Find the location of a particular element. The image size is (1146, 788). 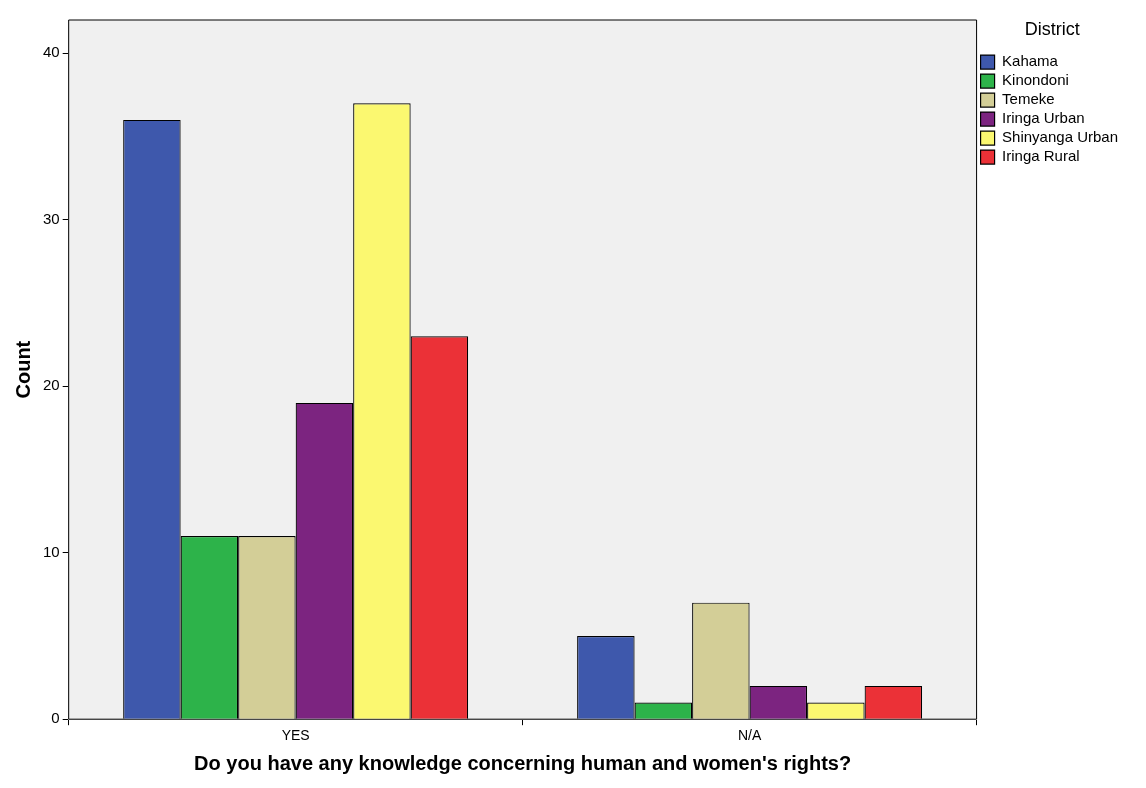

y-tick-label: 20 is located at coordinates (51, 385).